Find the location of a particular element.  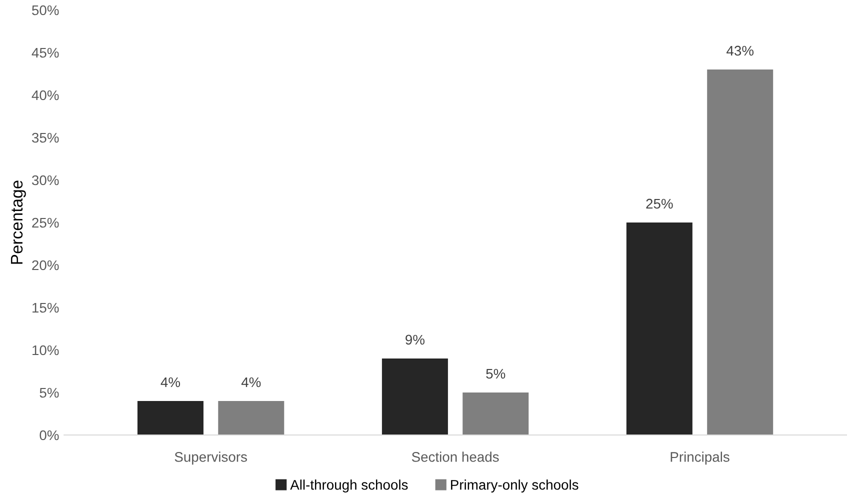

y-tick-label: 30% is located at coordinates (45, 180).